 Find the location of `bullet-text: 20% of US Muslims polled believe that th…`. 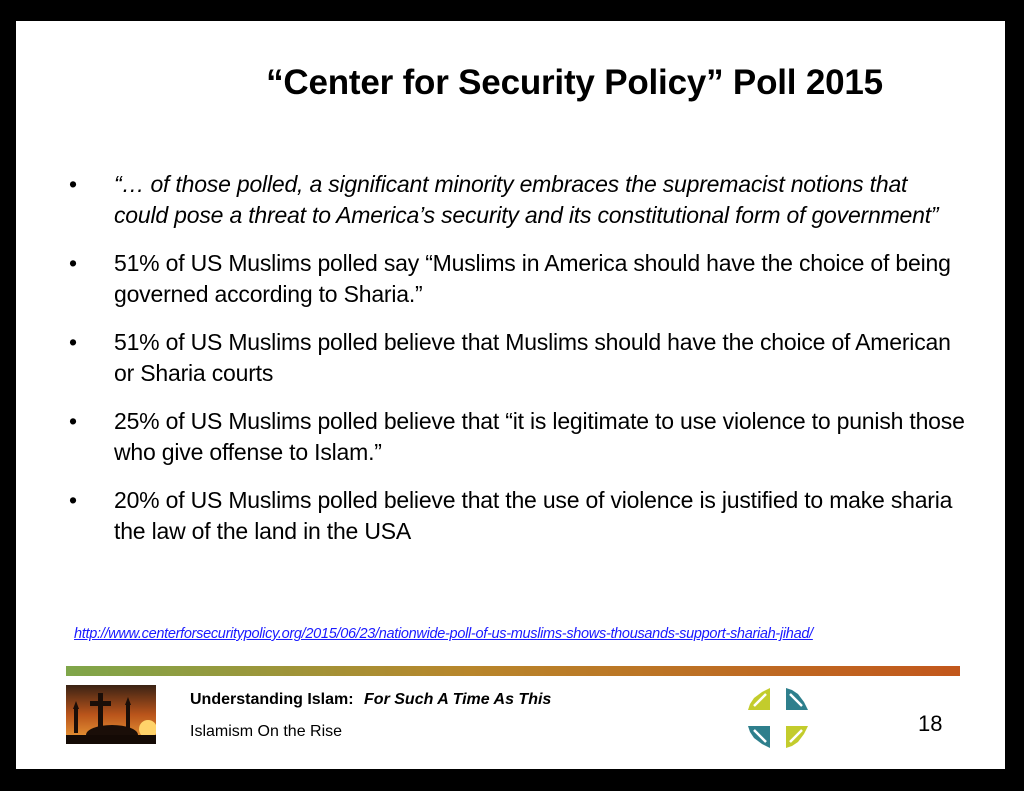

bullet-text: 20% of US Muslims polled believe that th… is located at coordinates (533, 515).